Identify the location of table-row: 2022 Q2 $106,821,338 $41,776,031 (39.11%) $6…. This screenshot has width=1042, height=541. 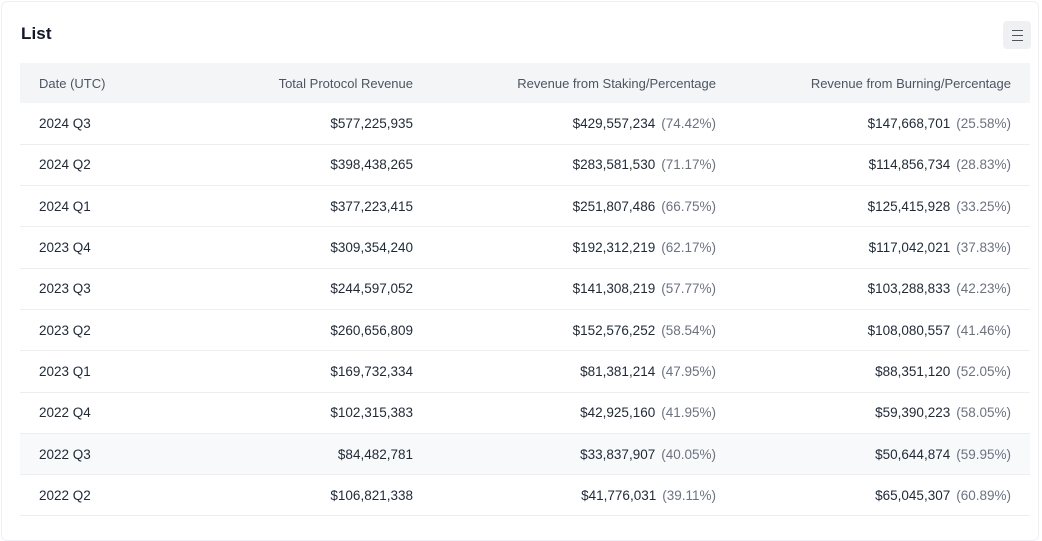
(525, 495).